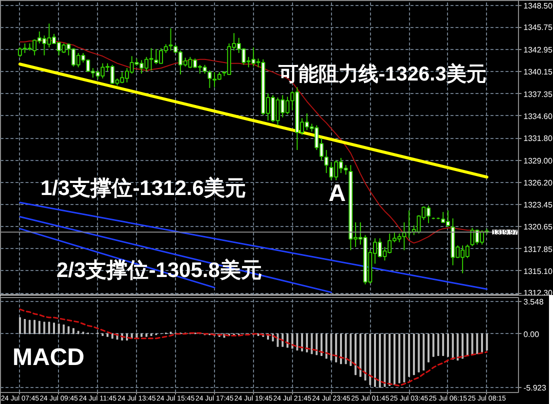 The image size is (553, 404). I want to click on y-tick-label: 1323.45, so click(538, 205).